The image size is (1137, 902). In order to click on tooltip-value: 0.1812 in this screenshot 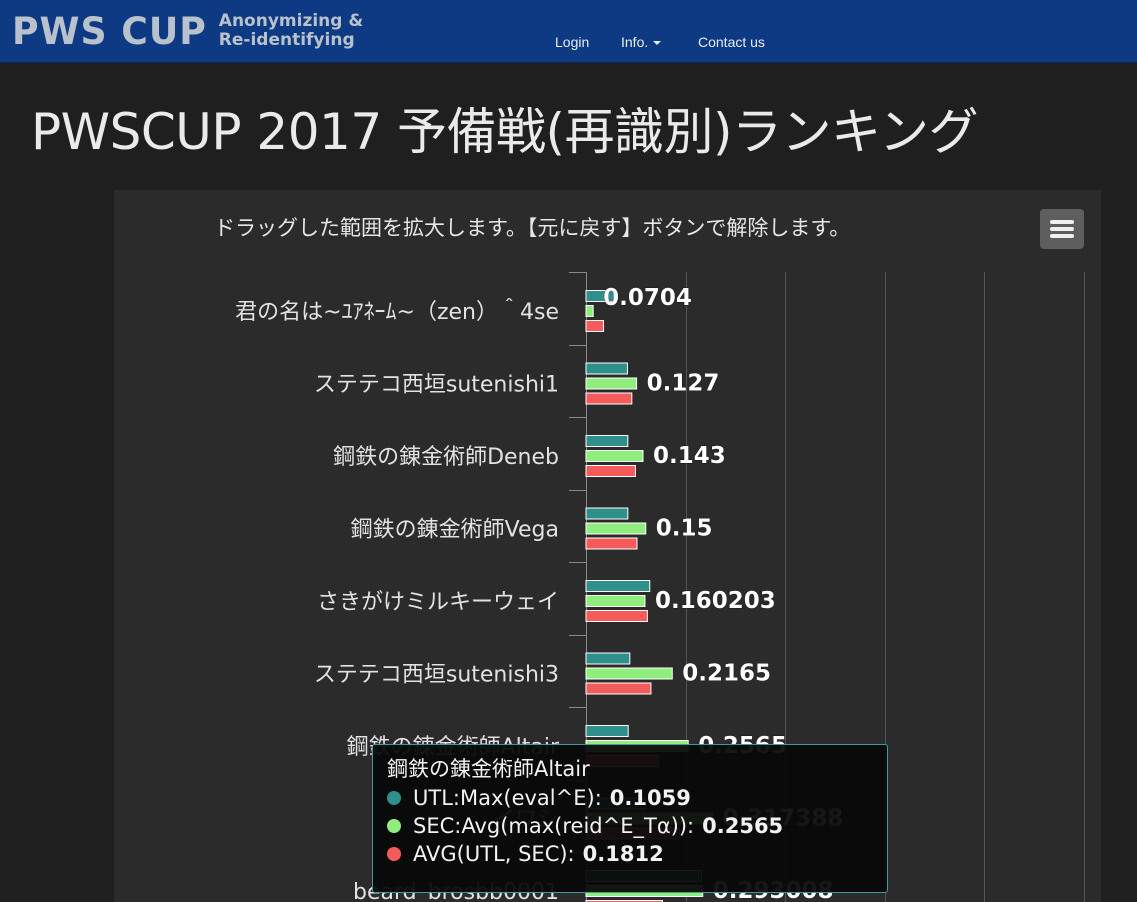, I will do `click(623, 854)`.